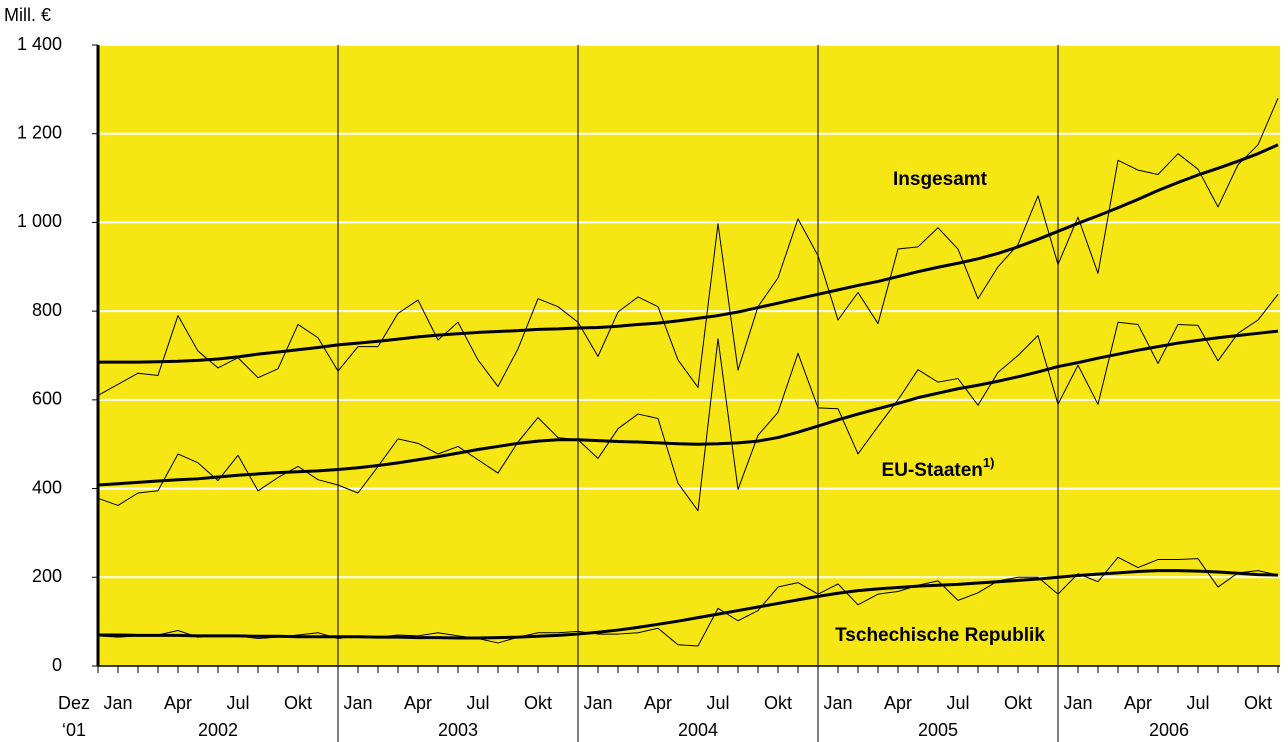 This screenshot has width=1288, height=742. What do you see at coordinates (39, 132) in the screenshot?
I see `y-tick-label: 1 200` at bounding box center [39, 132].